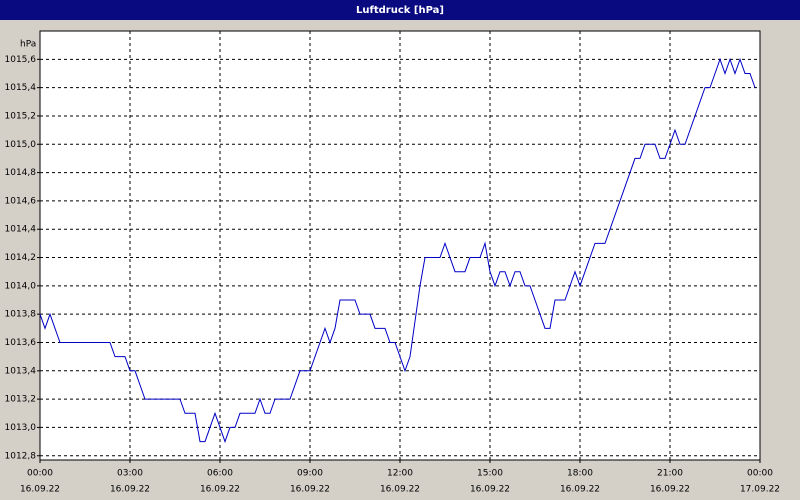 The width and height of the screenshot is (800, 500). Describe the element at coordinates (21, 230) in the screenshot. I see `y-tick-label: 1014,4` at that location.